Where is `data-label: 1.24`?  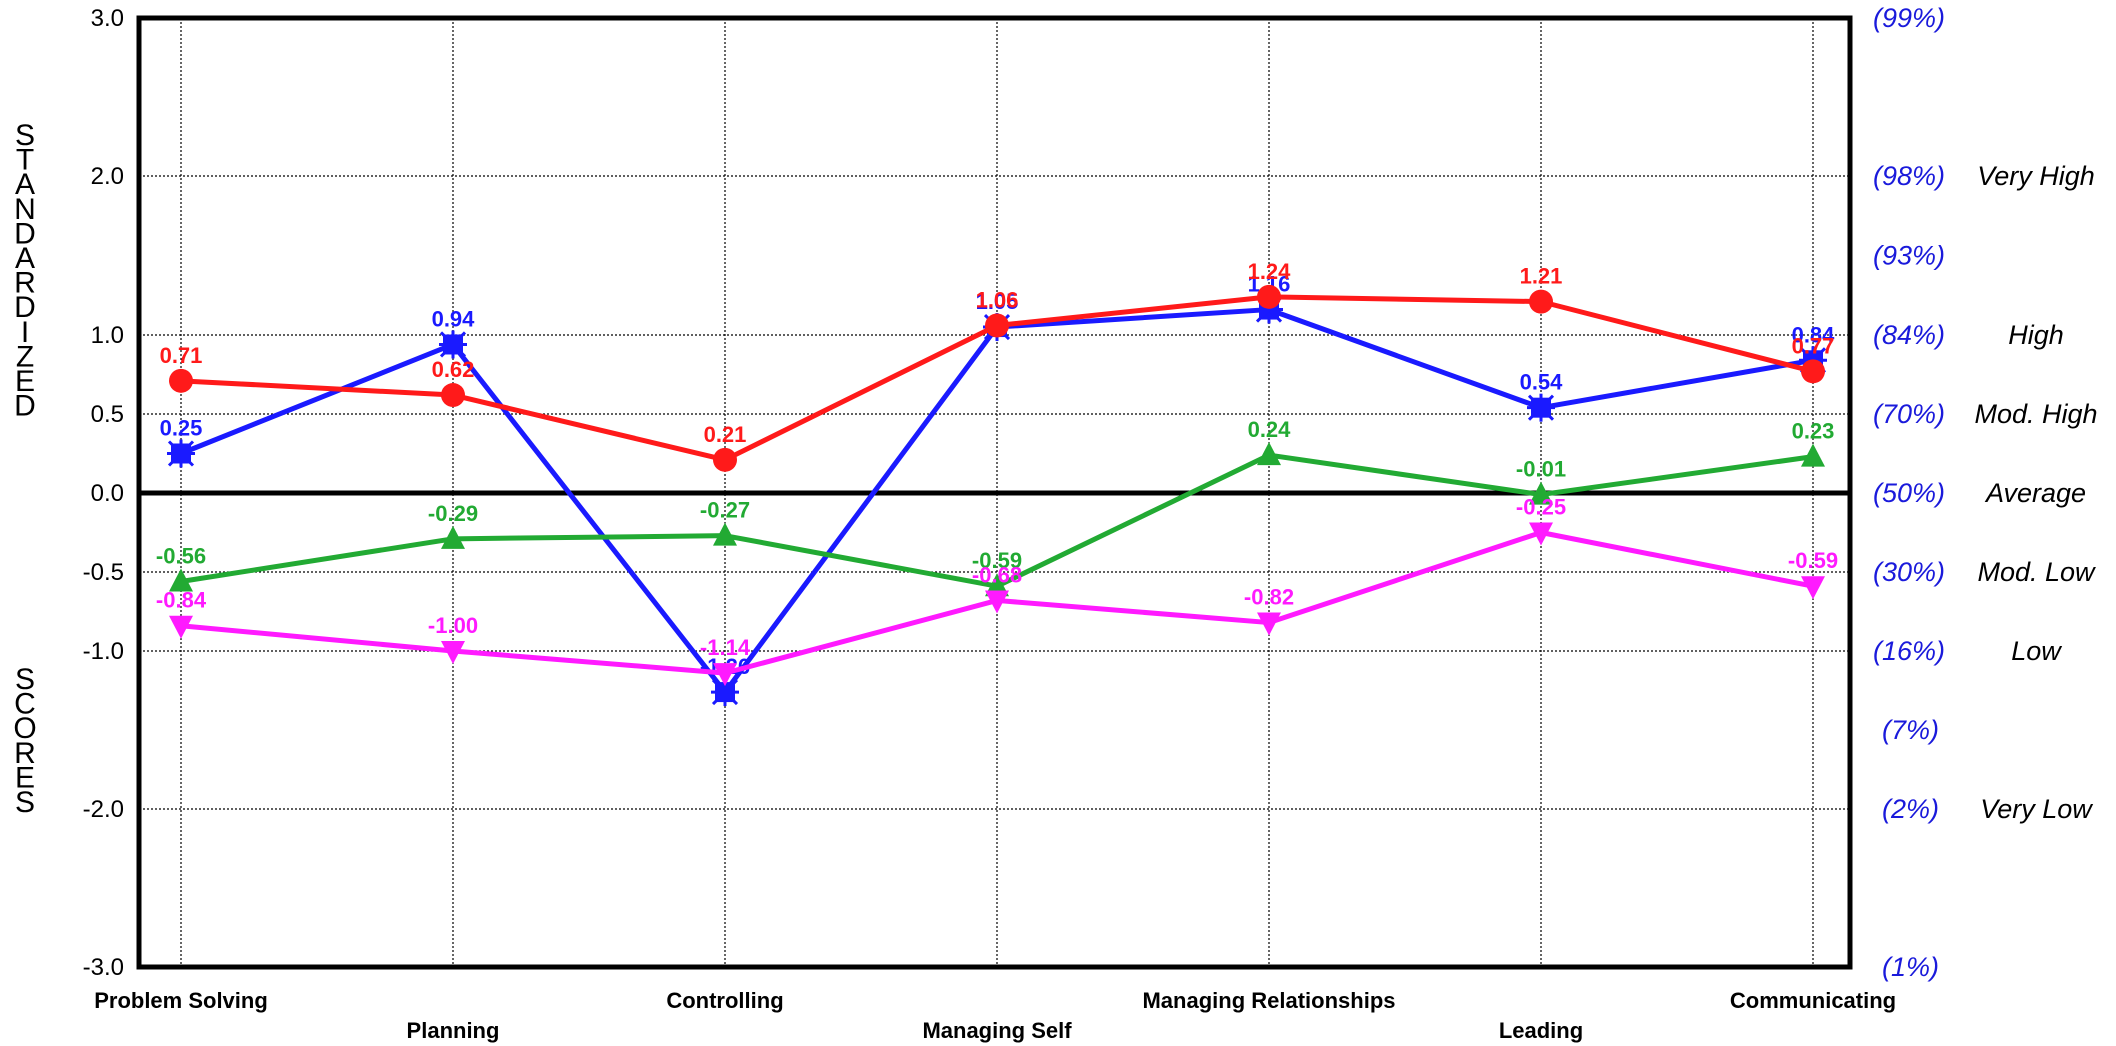
data-label: 1.24 is located at coordinates (1270, 271).